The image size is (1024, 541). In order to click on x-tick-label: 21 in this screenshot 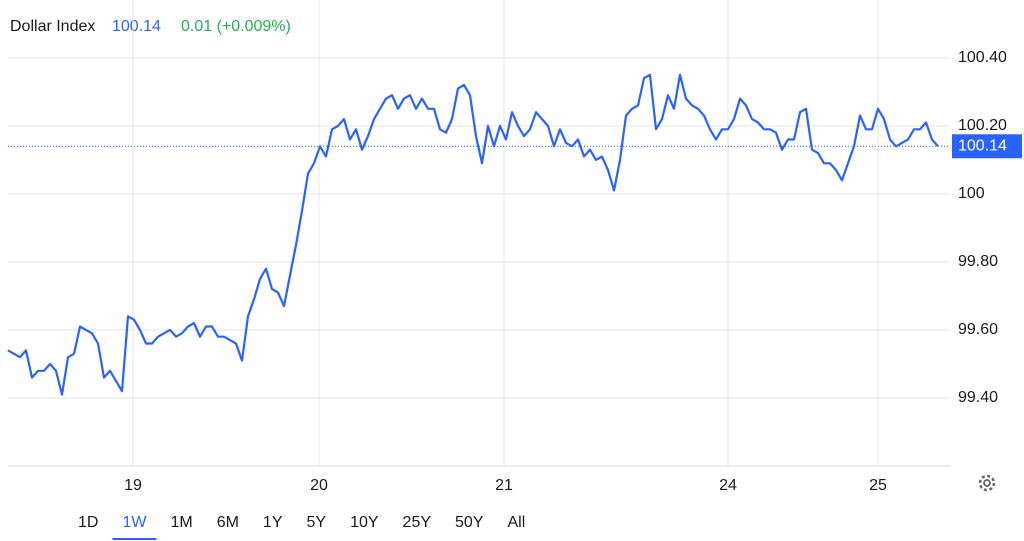, I will do `click(504, 485)`.